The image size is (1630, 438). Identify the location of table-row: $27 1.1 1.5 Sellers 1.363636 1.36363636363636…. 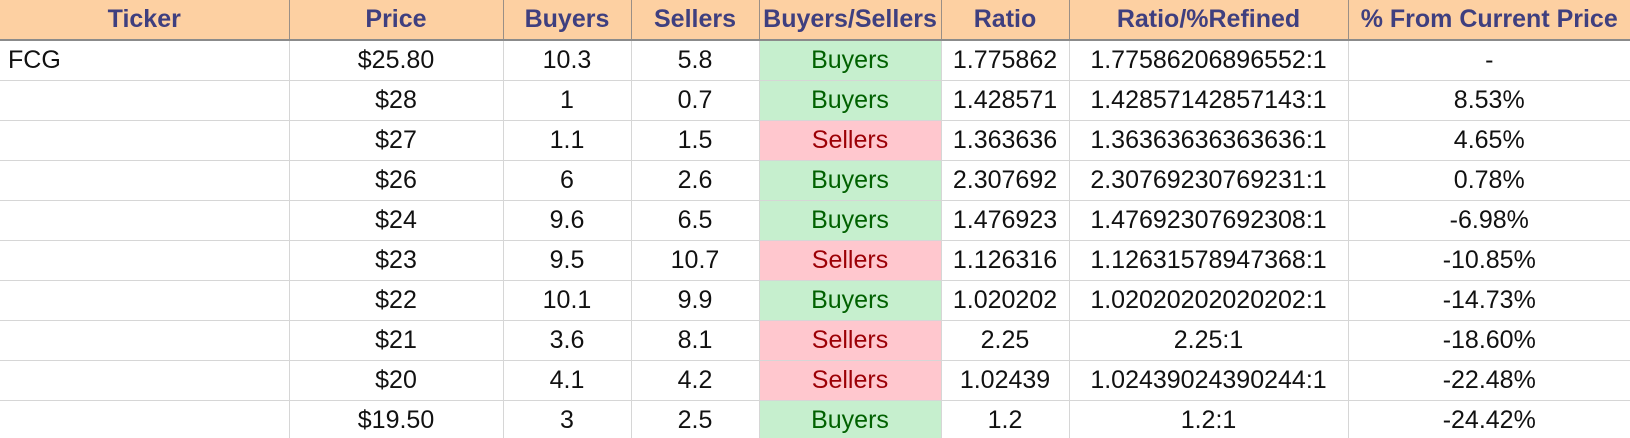
(815, 140).